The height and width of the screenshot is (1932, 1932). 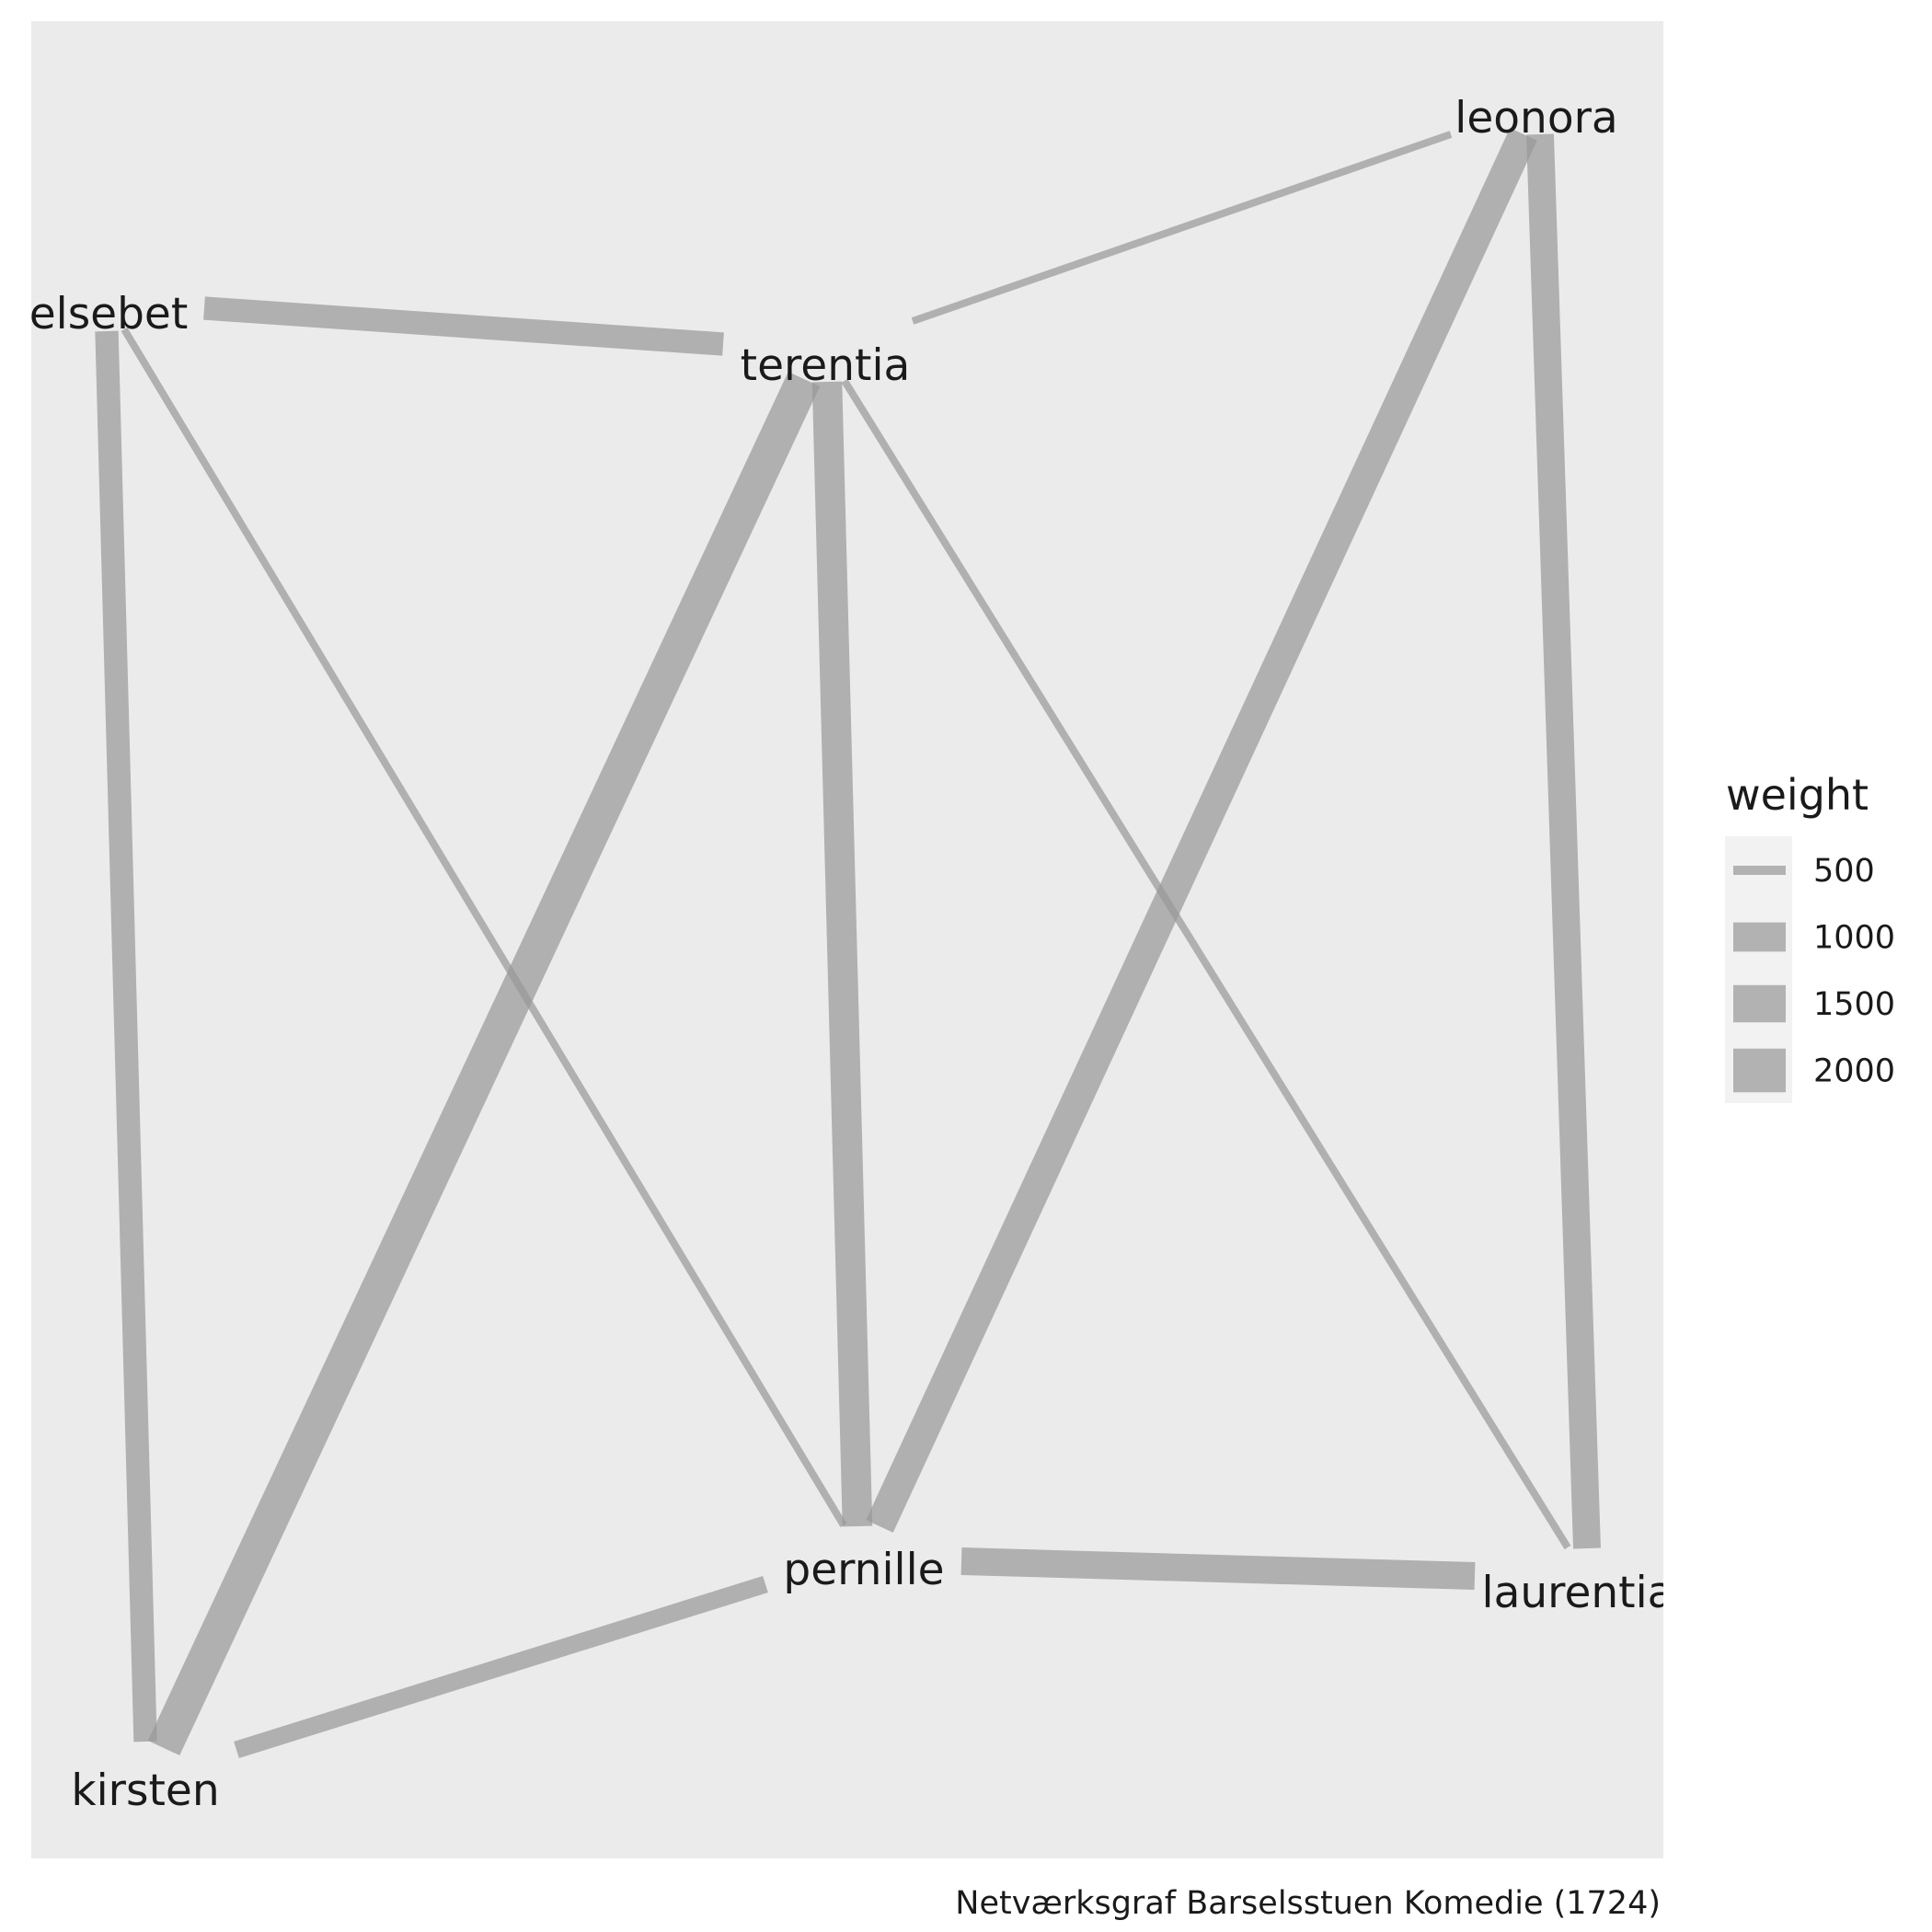 What do you see at coordinates (463, 326) in the screenshot?
I see `edge-elsebet-terentia` at bounding box center [463, 326].